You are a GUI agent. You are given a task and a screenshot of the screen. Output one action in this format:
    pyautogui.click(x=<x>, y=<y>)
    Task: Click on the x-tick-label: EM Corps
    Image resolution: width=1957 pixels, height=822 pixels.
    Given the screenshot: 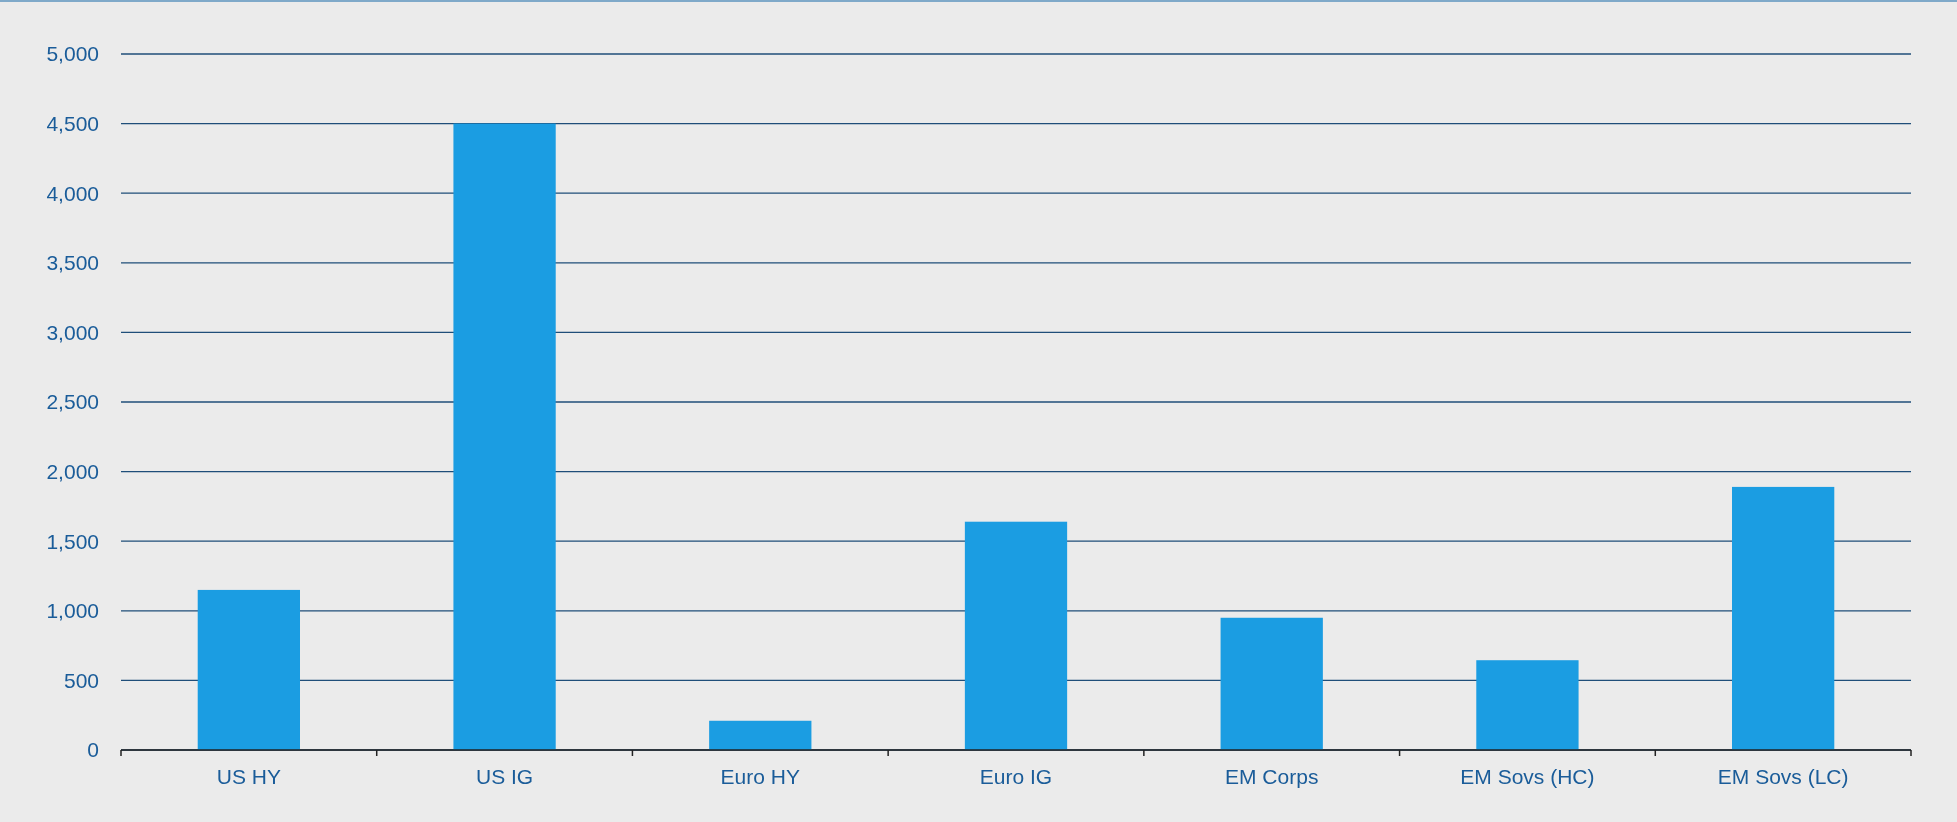 What is the action you would take?
    pyautogui.click(x=1272, y=776)
    